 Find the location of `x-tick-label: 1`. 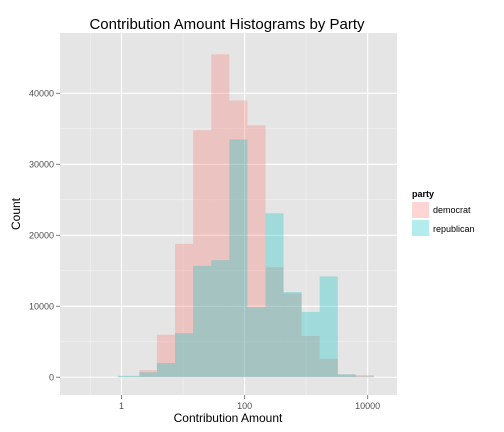

x-tick-label: 1 is located at coordinates (121, 406).